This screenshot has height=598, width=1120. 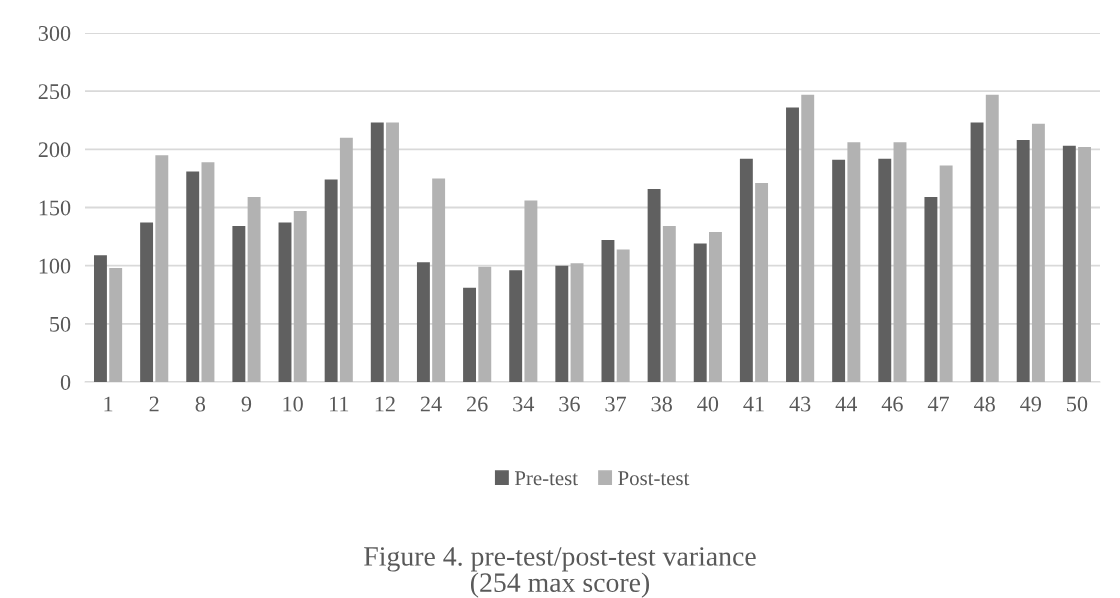 What do you see at coordinates (477, 404) in the screenshot?
I see `x-tick-label: 26` at bounding box center [477, 404].